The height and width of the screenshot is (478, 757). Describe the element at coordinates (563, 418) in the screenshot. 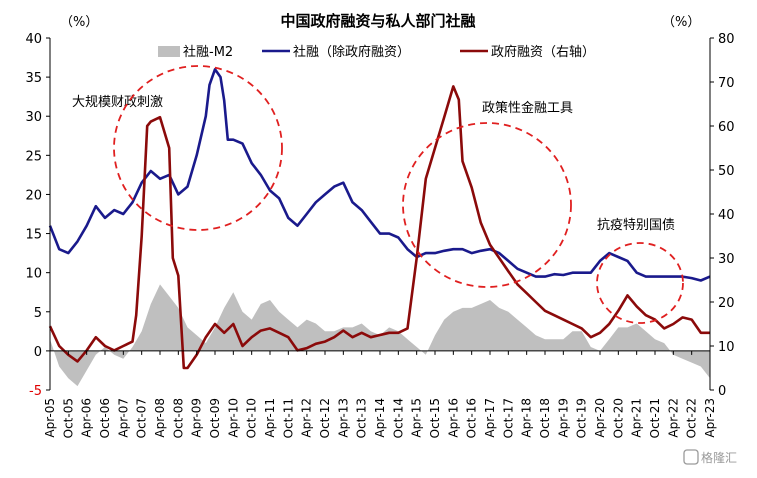

I see `x-tick-label: Apr-19` at that location.